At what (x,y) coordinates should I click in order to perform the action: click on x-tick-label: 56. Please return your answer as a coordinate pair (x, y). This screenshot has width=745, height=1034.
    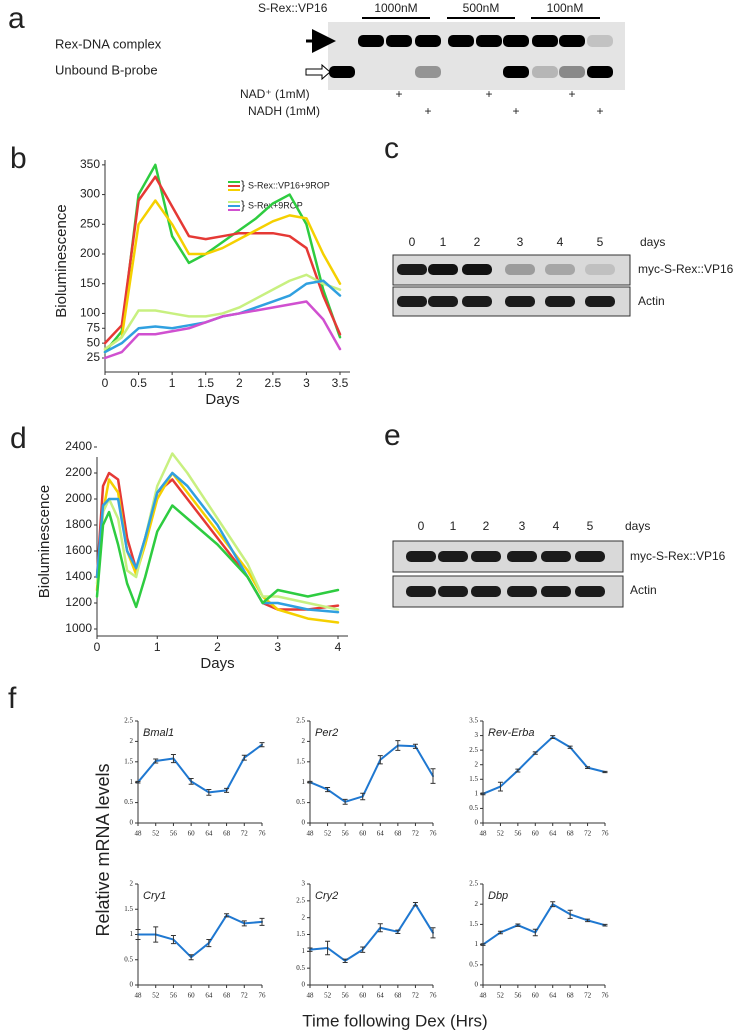
    Looking at the image, I should click on (174, 834).